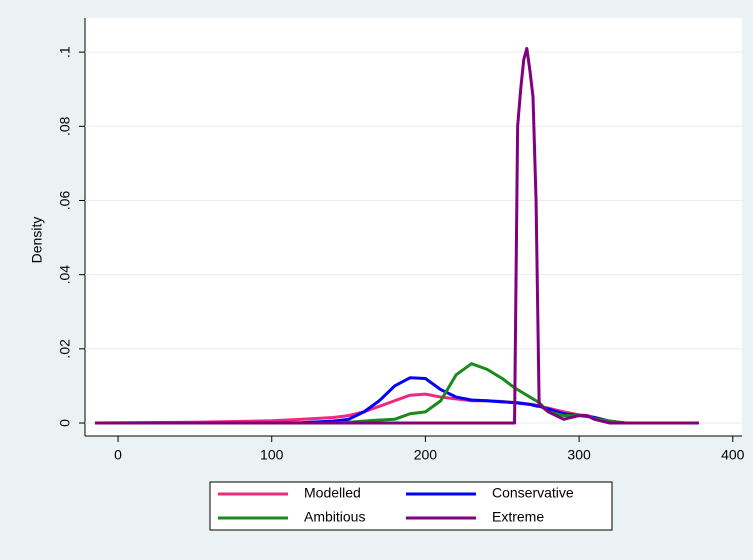  What do you see at coordinates (533, 493) in the screenshot?
I see `legend-label: Conservative` at bounding box center [533, 493].